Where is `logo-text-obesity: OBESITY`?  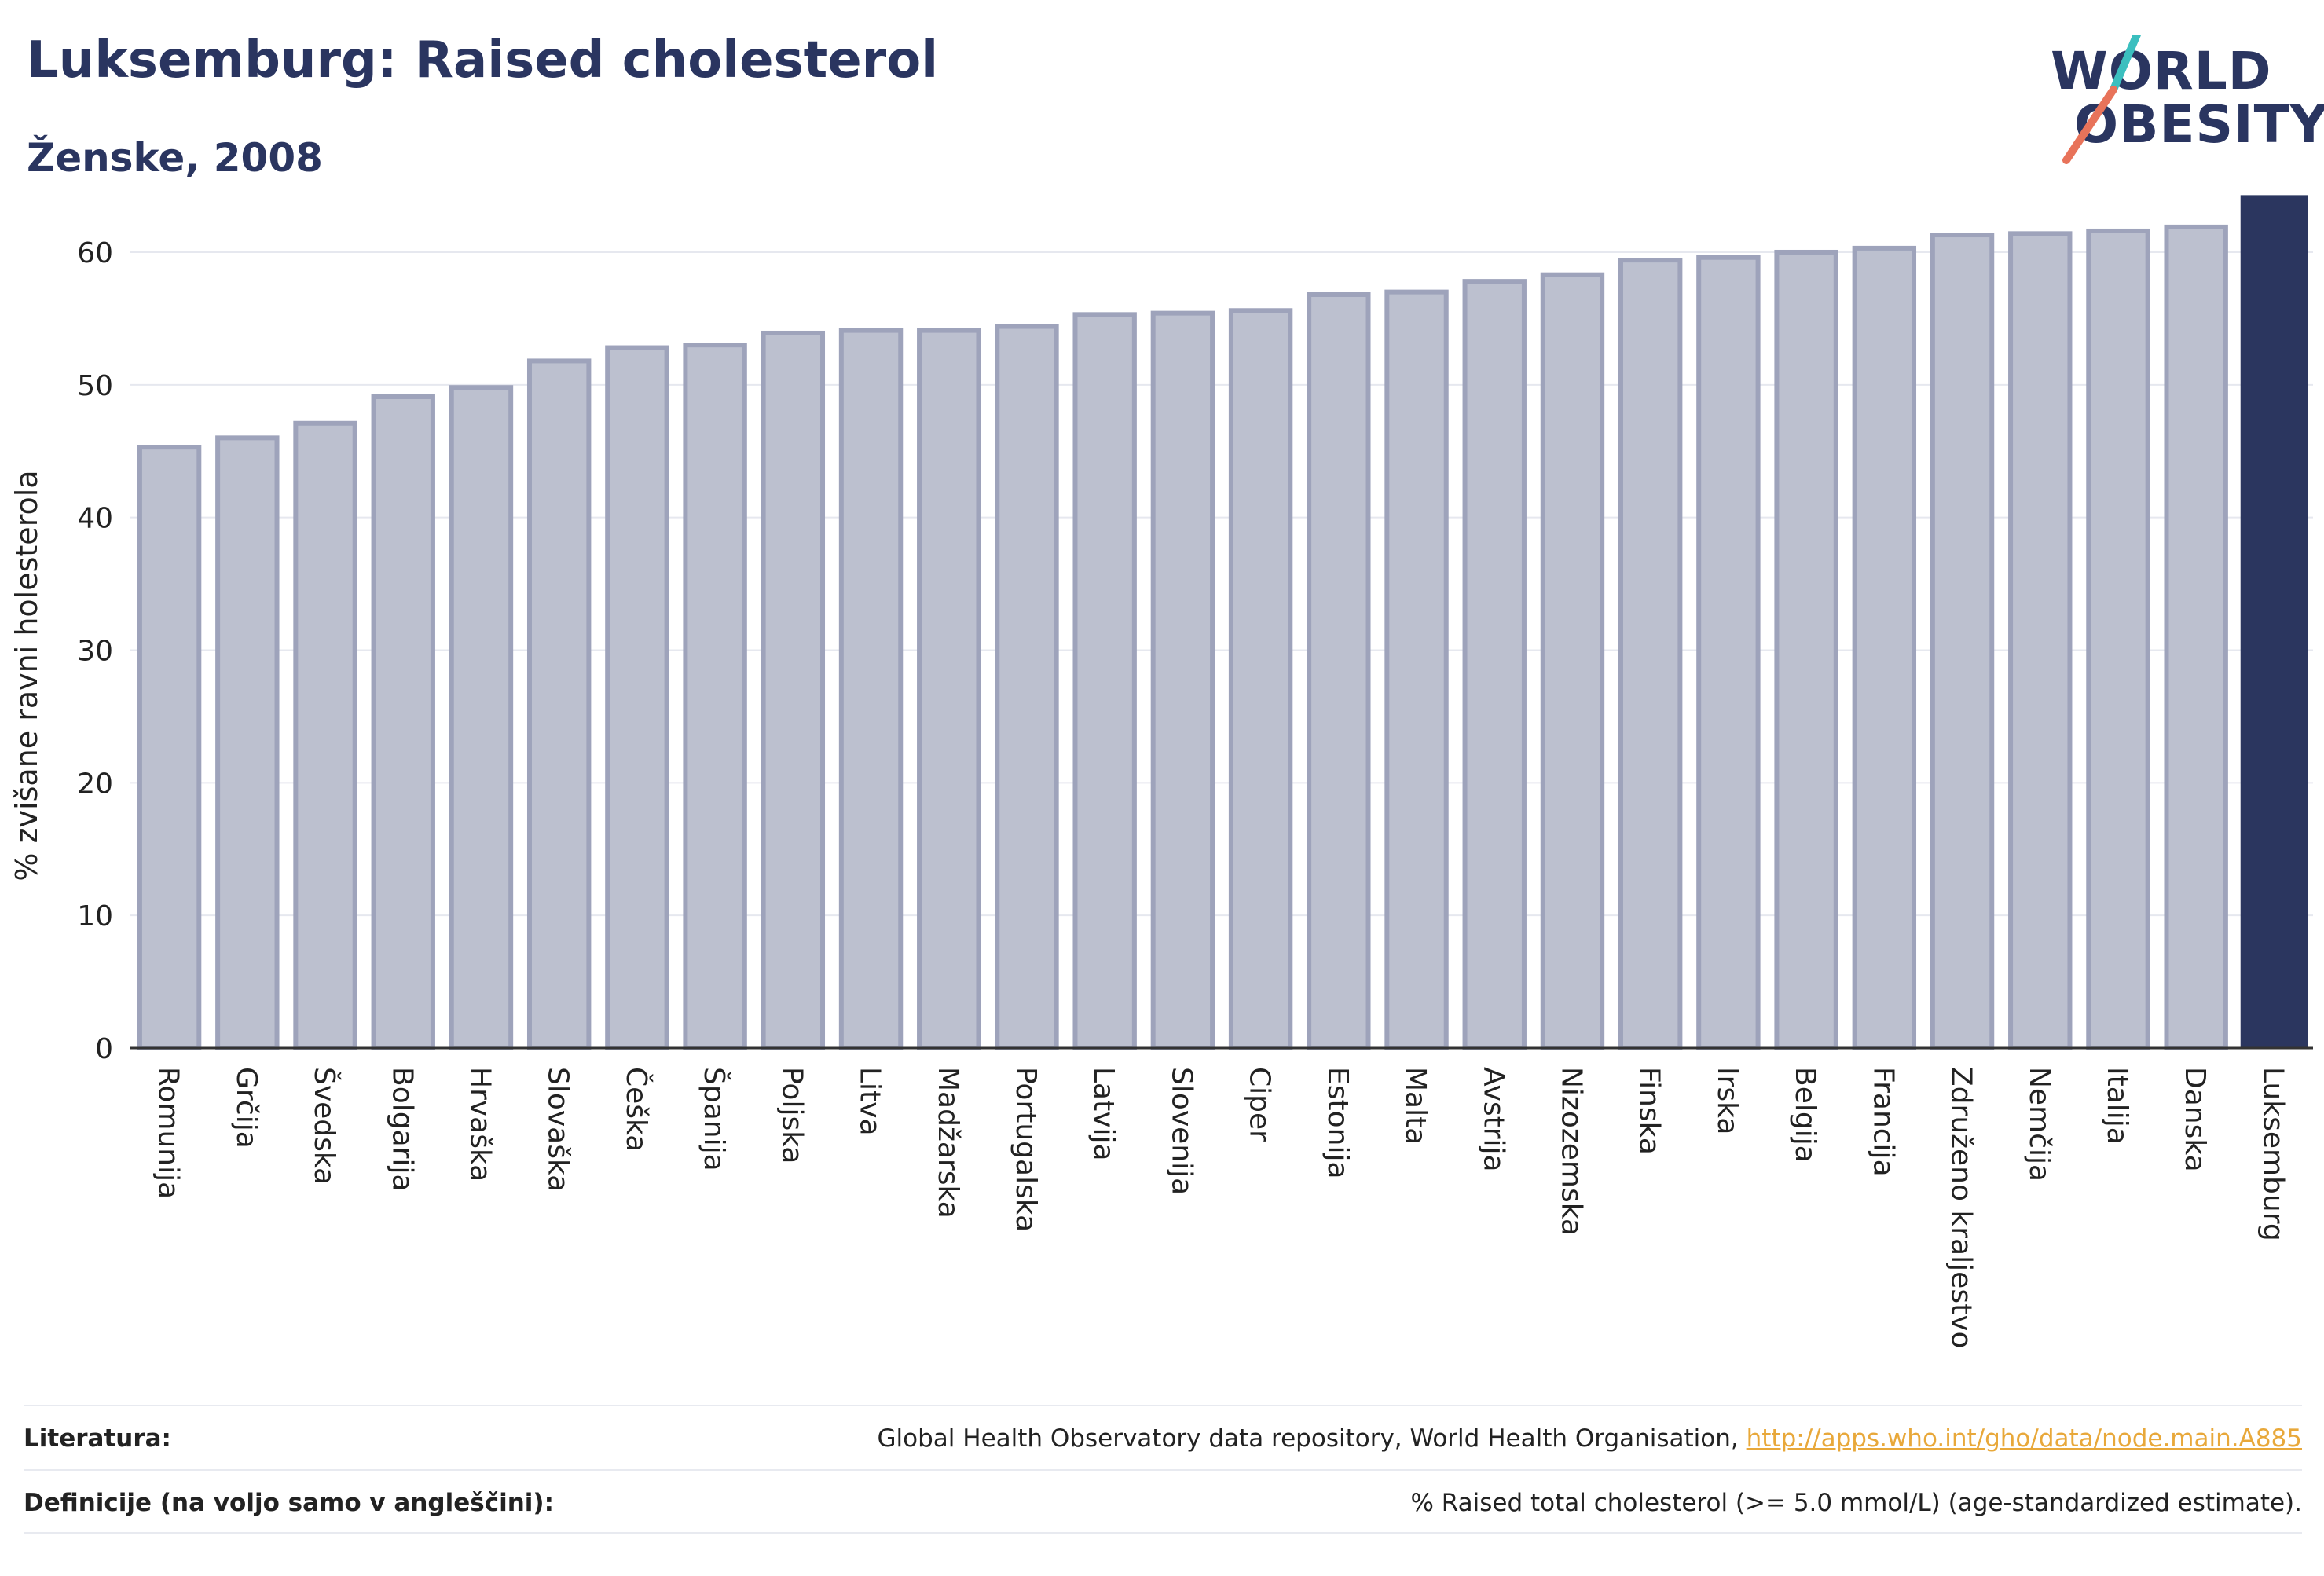 logo-text-obesity: OBESITY is located at coordinates (2199, 124).